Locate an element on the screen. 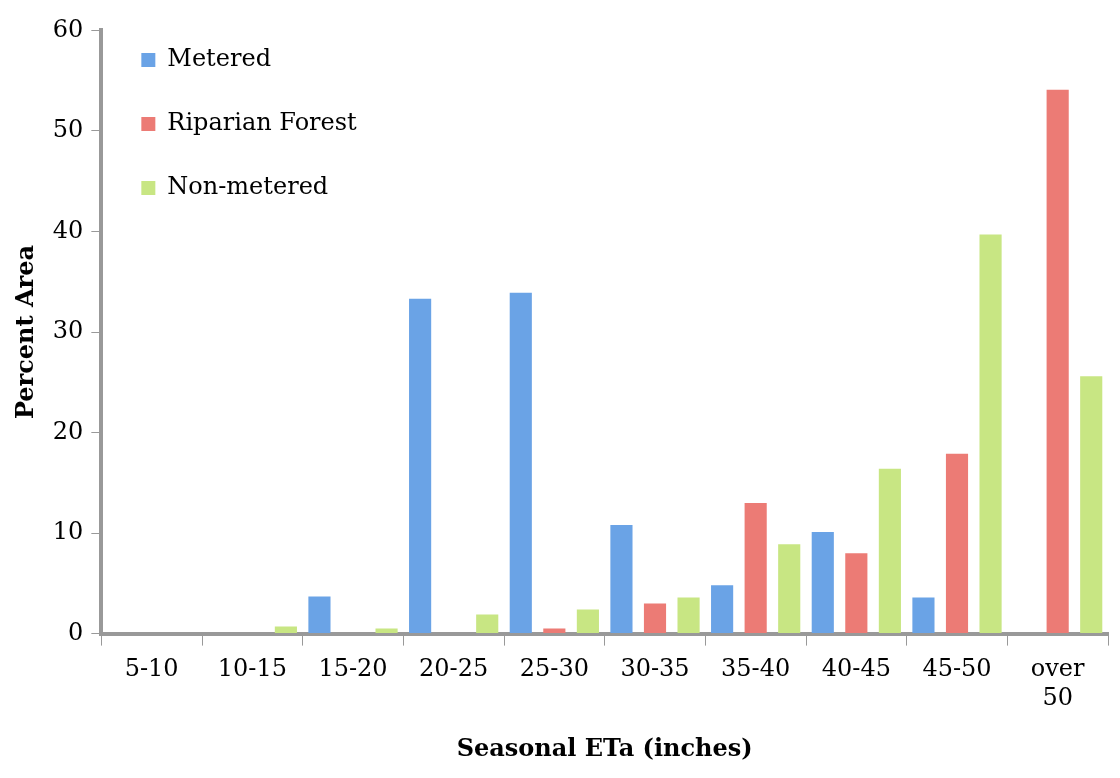 The width and height of the screenshot is (1120, 778). x-tick-label: 25-30 is located at coordinates (554, 668).